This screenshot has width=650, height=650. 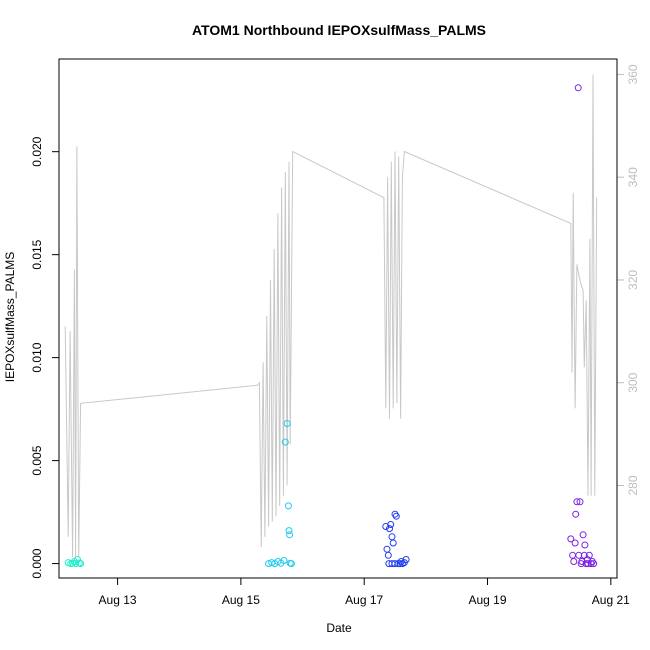 What do you see at coordinates (339, 30) in the screenshot?
I see `chart-title: ATOM1 Northbound IEPOXsulfMass_PALMS` at bounding box center [339, 30].